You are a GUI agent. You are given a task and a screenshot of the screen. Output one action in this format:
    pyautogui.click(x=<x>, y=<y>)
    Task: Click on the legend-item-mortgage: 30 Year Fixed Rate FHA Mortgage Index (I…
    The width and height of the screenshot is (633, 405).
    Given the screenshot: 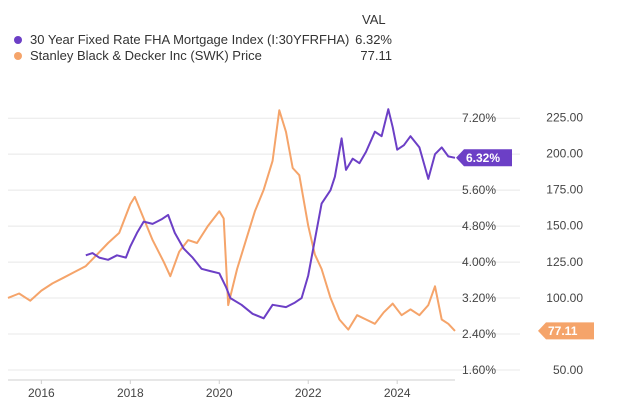 What is the action you would take?
    pyautogui.click(x=202, y=40)
    